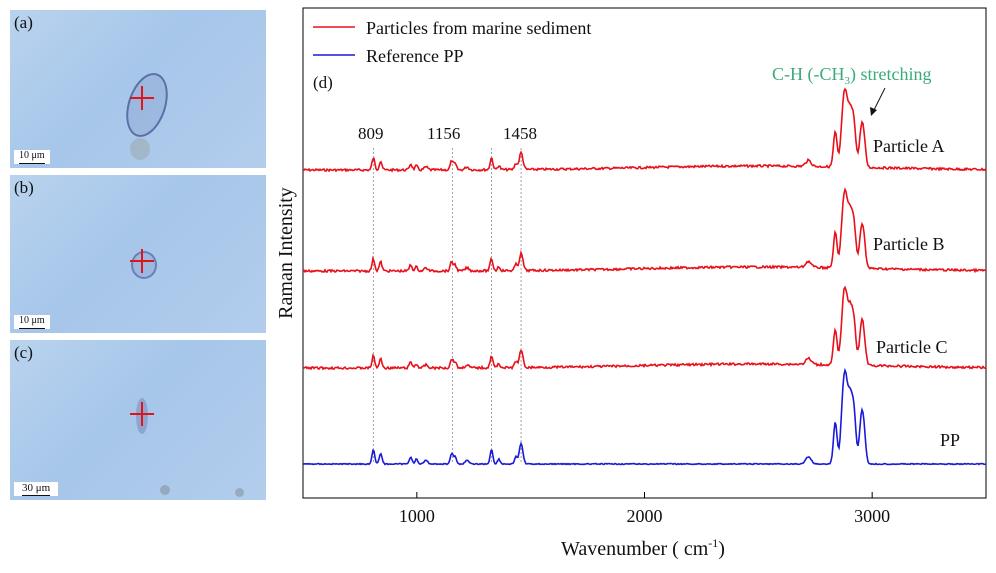 Image resolution: width=996 pixels, height=573 pixels. Describe the element at coordinates (713, 543) in the screenshot. I see `x-axis-title-sup: -1` at that location.